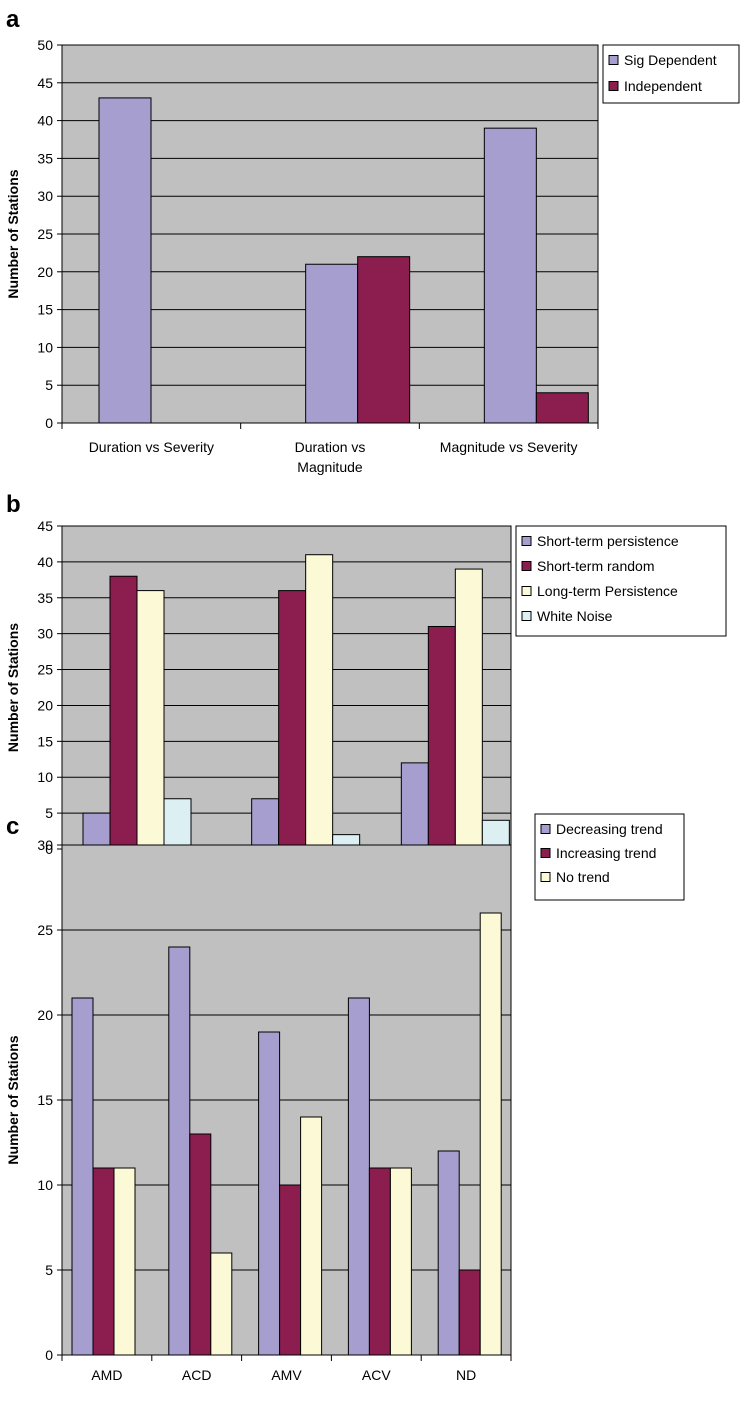 Image resolution: width=740 pixels, height=1412 pixels. Describe the element at coordinates (606, 853) in the screenshot. I see `legend-label: Increasing trend` at that location.